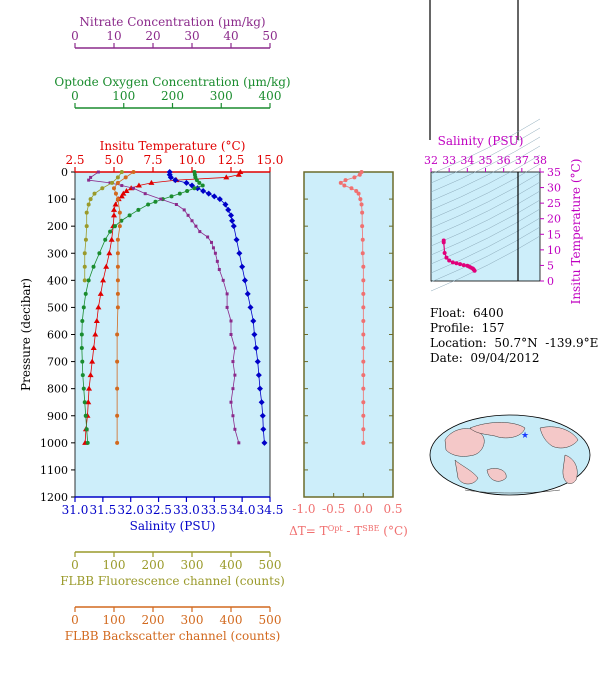 The image size is (608, 684). Describe the element at coordinates (496, 475) in the screenshot. I see `map-land-australia` at that location.